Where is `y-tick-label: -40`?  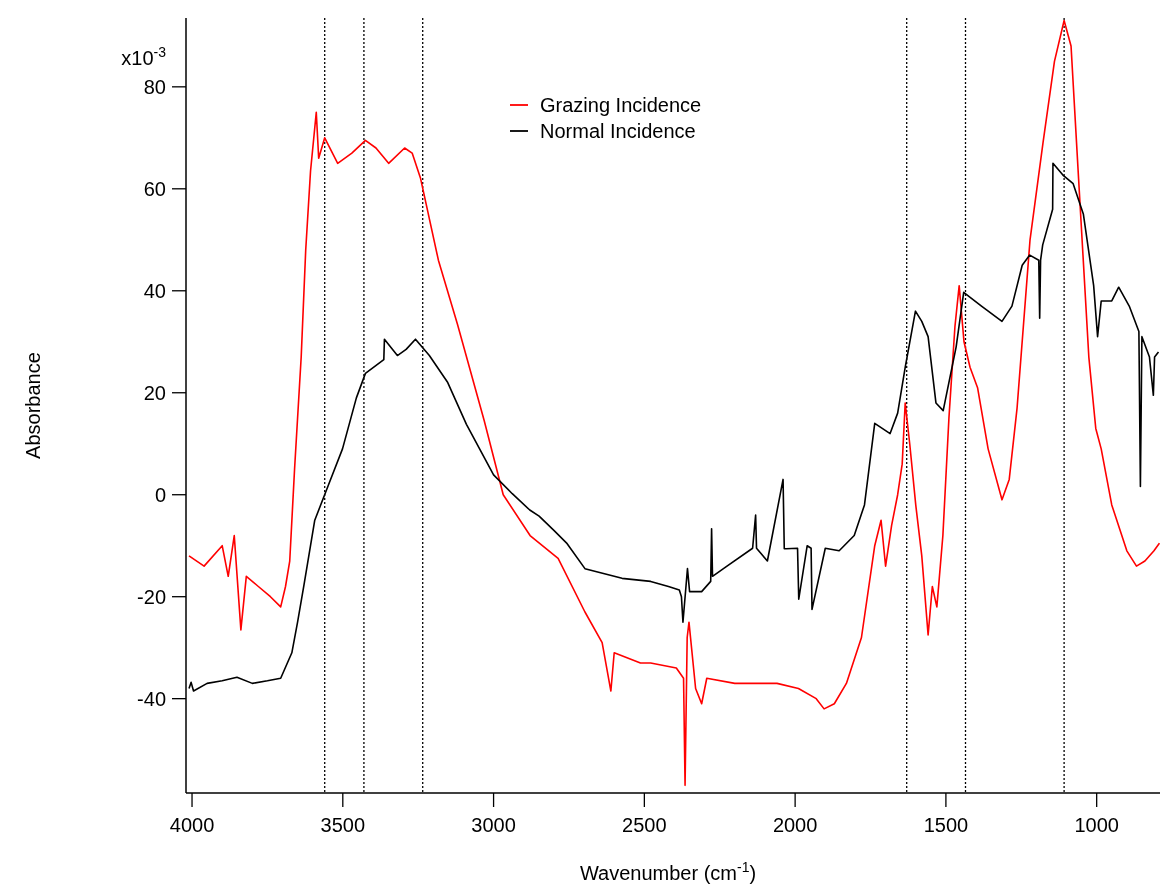
y-tick-label: -40 is located at coordinates (151, 698).